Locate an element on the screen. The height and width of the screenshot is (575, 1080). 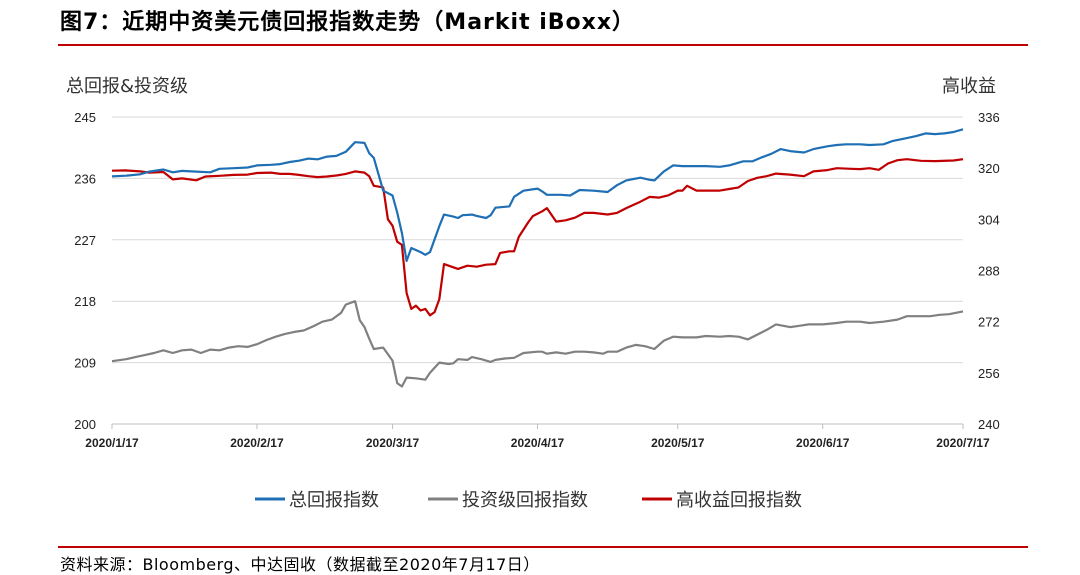
legend-label: 投资级回报指数 is located at coordinates (525, 500).